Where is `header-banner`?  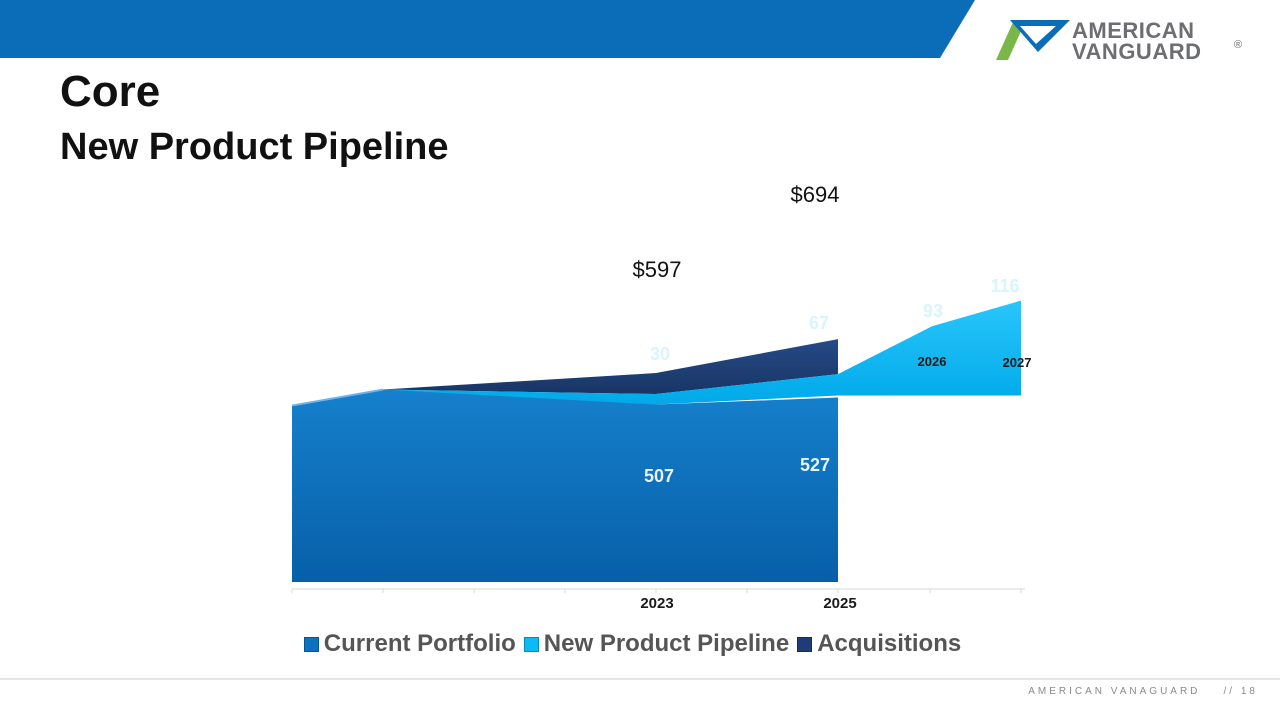
header-banner is located at coordinates (487, 29).